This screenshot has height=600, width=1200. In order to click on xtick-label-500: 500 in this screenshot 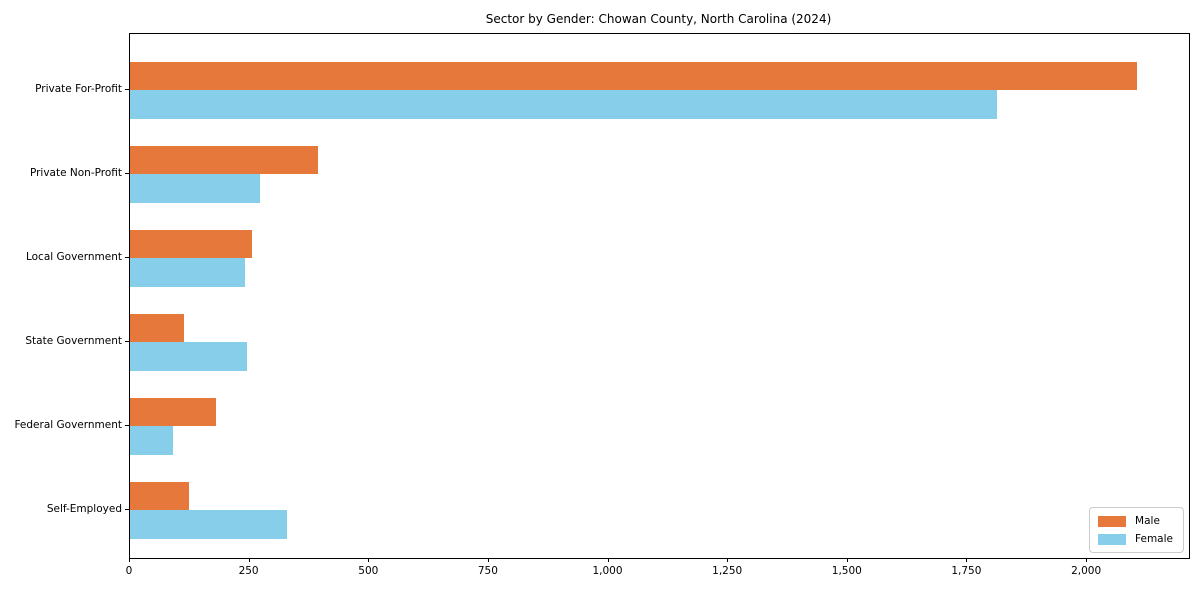, I will do `click(368, 571)`.